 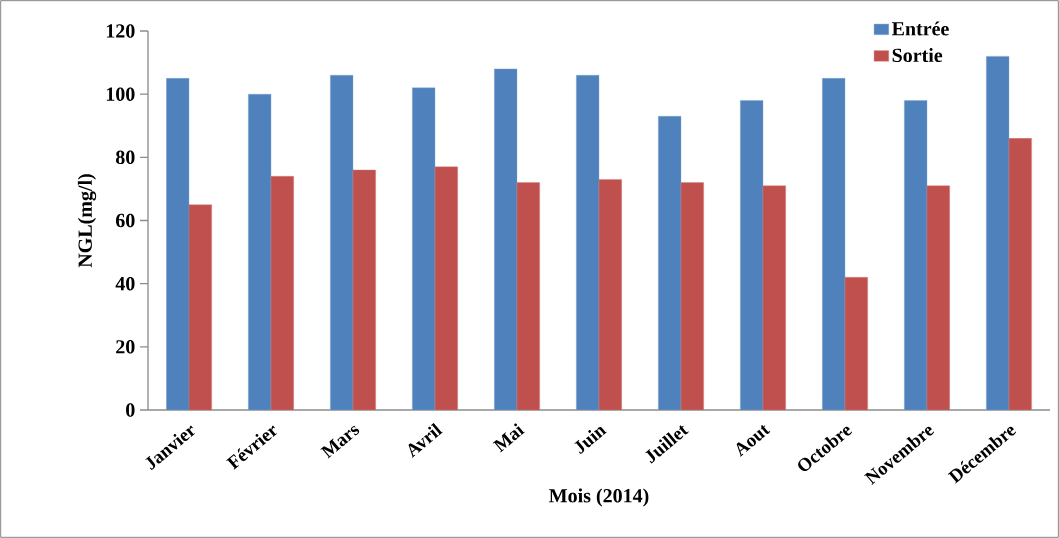 I want to click on y-tick-label: 80, so click(x=125, y=157).